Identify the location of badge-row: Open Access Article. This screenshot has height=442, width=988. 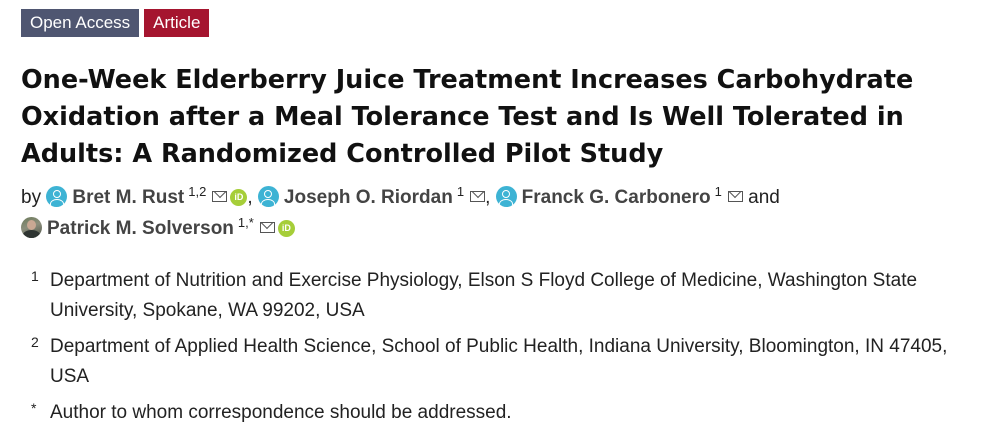
(115, 23).